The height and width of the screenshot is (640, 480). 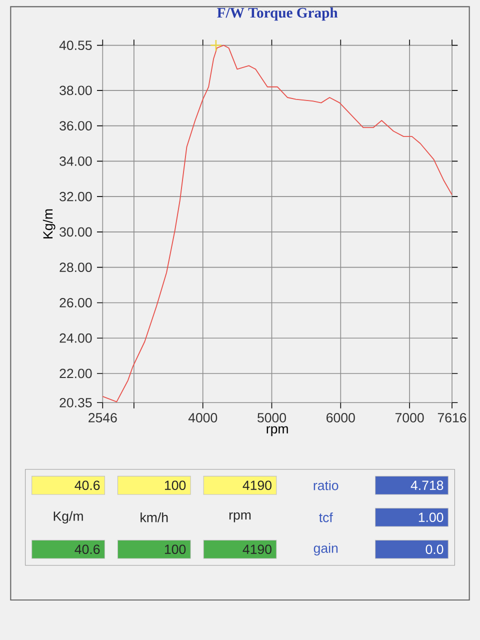 I want to click on y-axis-title: Kg/m, so click(x=49, y=223).